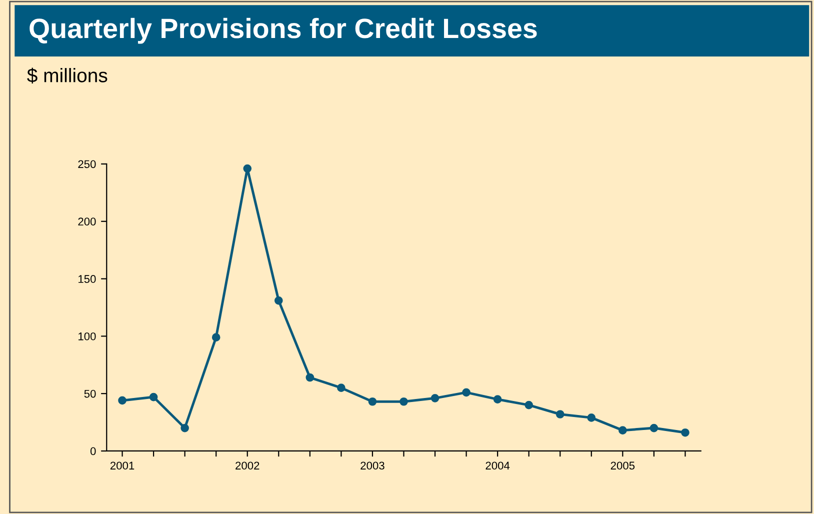 This screenshot has height=514, width=814. I want to click on y-tick-label: 50, so click(90, 394).